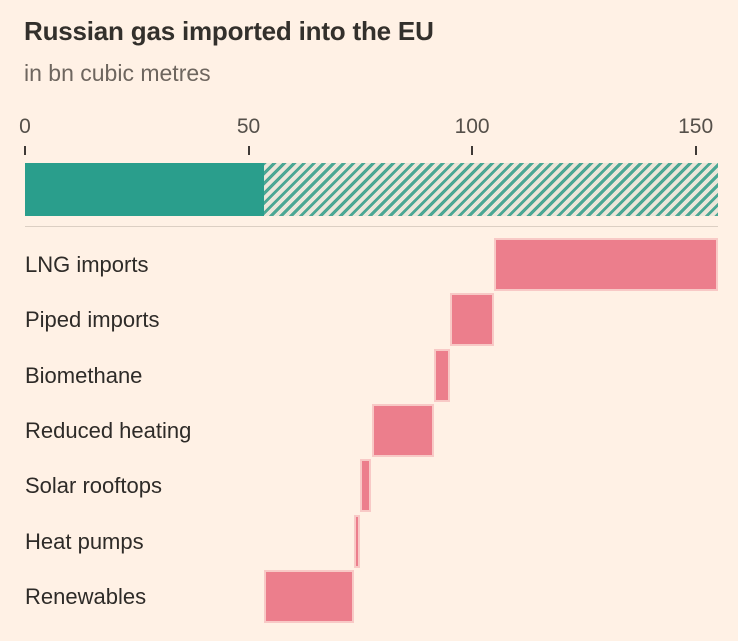 This screenshot has height=641, width=738. What do you see at coordinates (84, 541) in the screenshot?
I see `row-label: Heat pumps` at bounding box center [84, 541].